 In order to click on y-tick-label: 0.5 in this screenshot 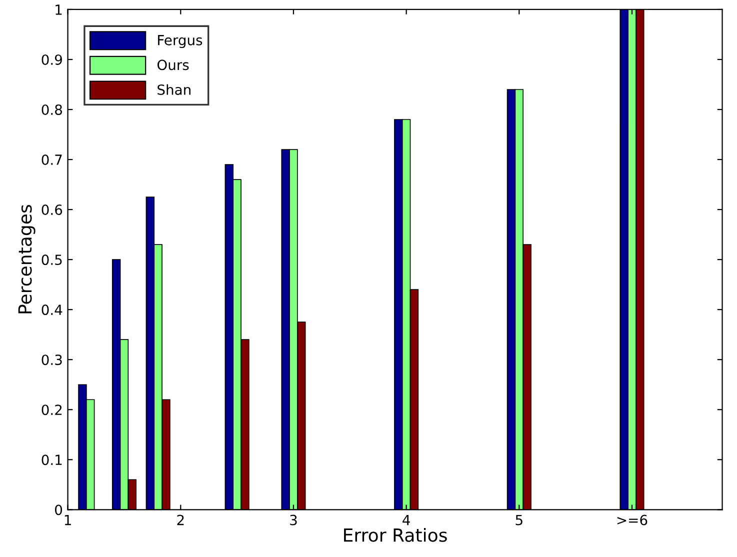, I will do `click(52, 260)`.